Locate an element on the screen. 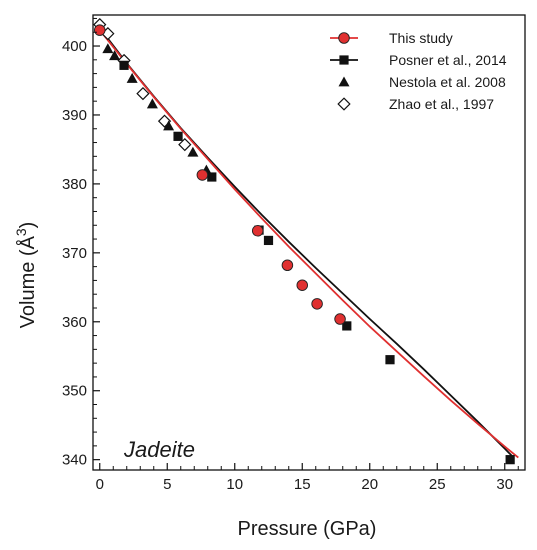 This screenshot has height=550, width=537. legend-marker-this-study is located at coordinates (344, 38).